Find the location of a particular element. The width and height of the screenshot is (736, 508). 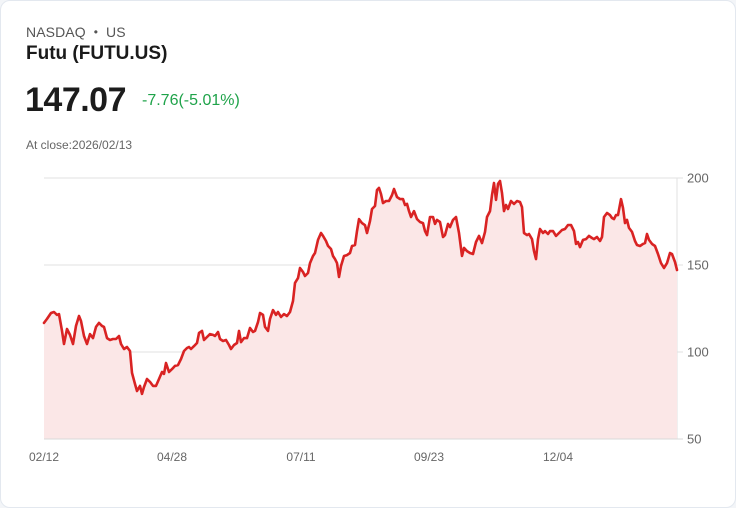

y-tick-label: 100 is located at coordinates (698, 352).